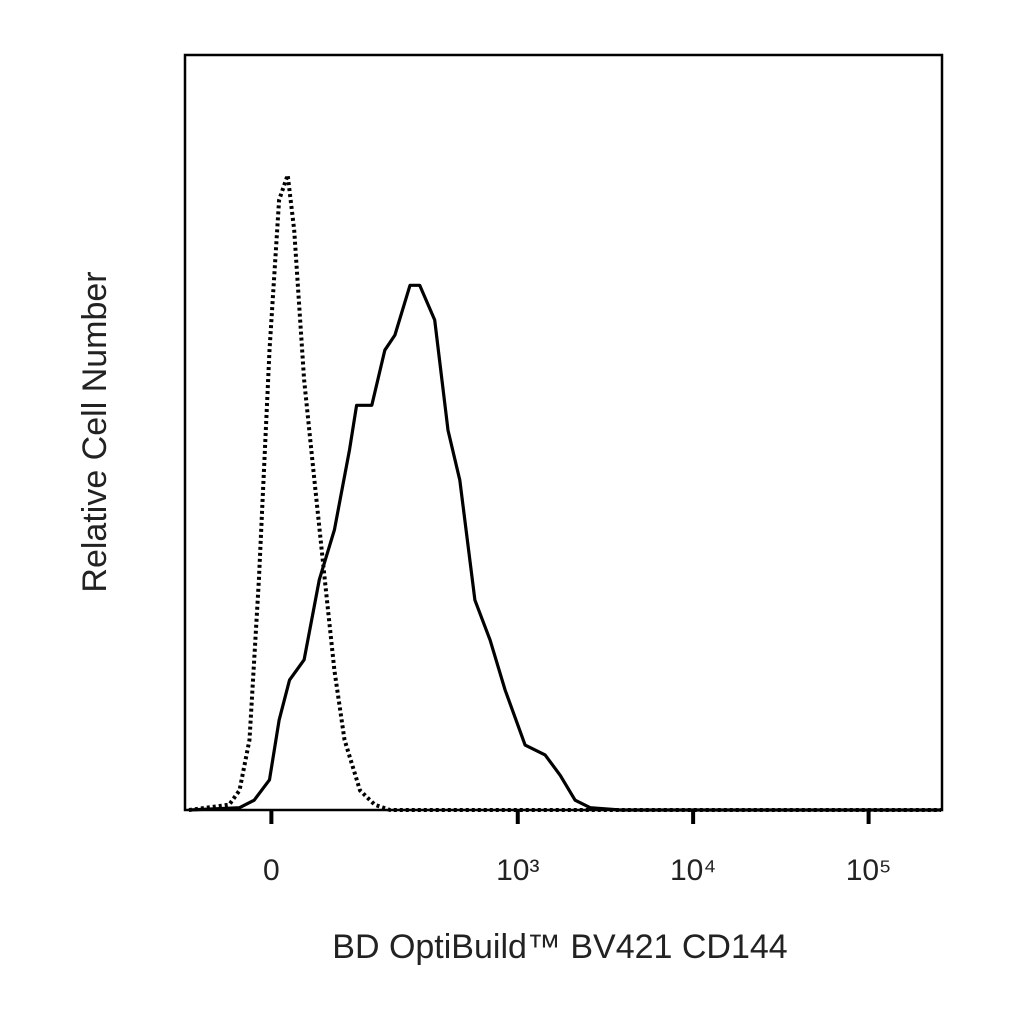 The image size is (1024, 1024). I want to click on x-tick-label: 0, so click(271, 870).